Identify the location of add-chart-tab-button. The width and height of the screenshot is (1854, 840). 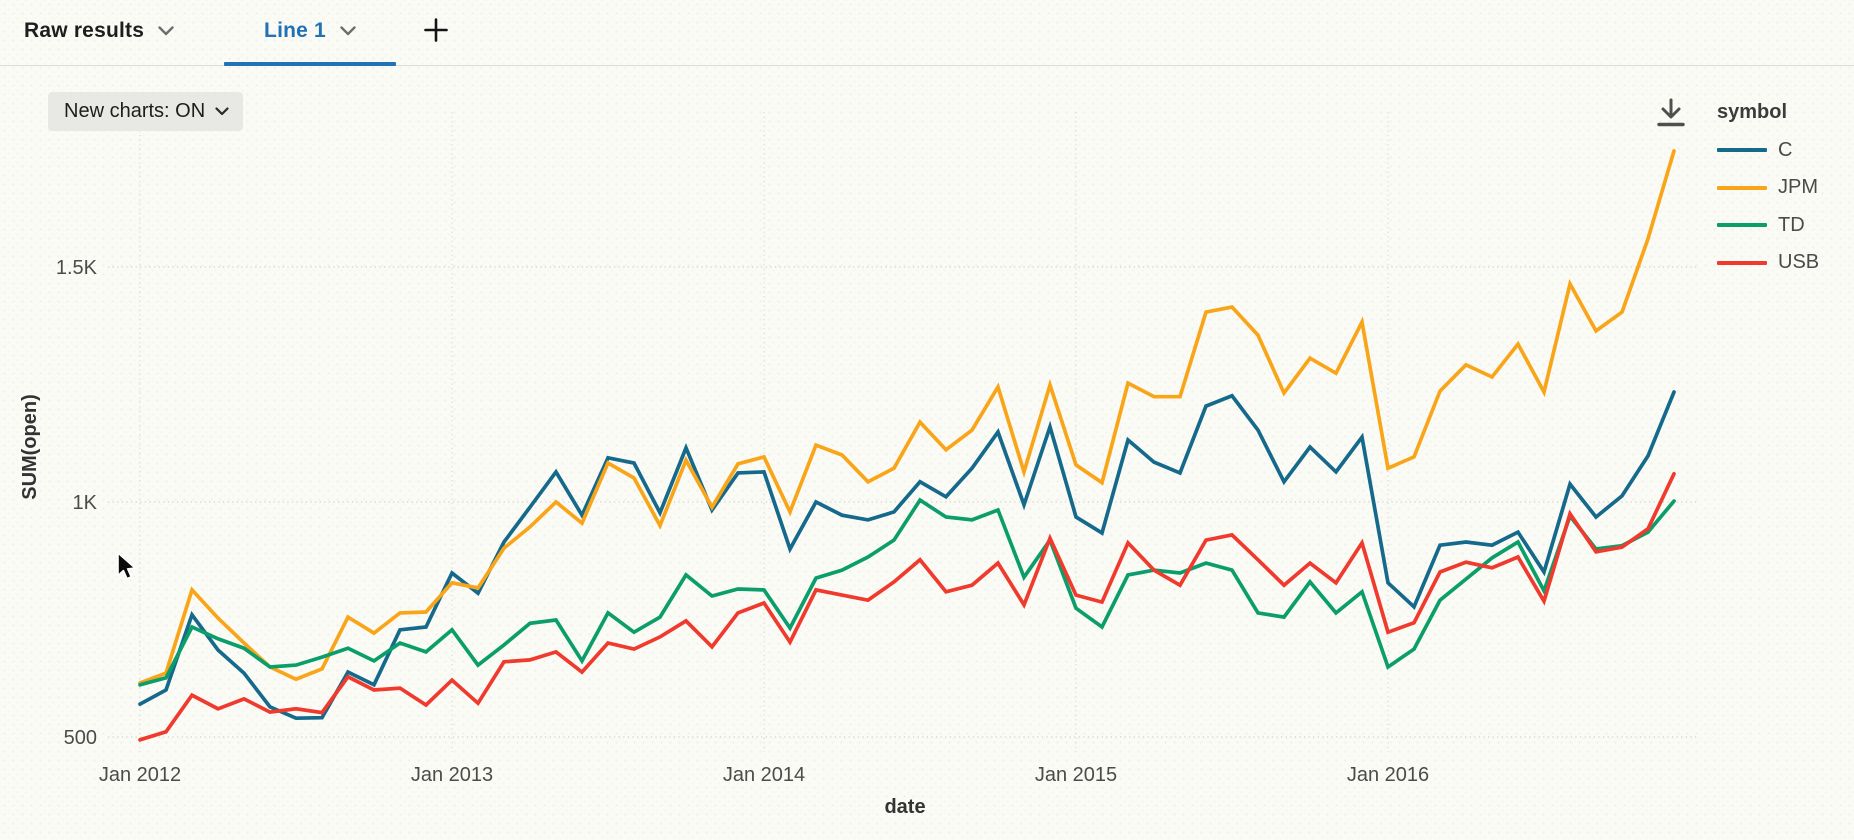
(436, 30).